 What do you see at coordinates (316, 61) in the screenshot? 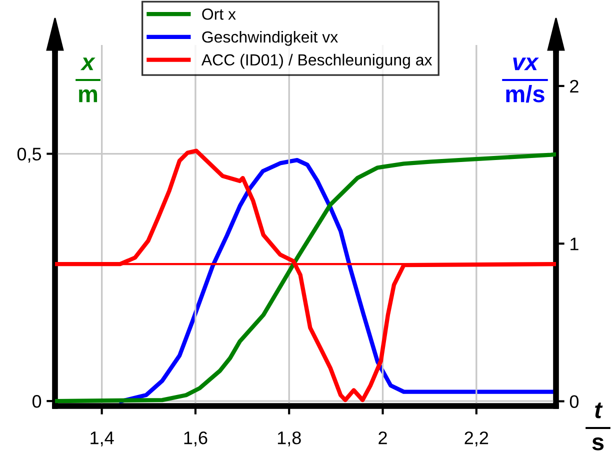
I see `legend-label: ACC (ID01) / Beschleunigung ax` at bounding box center [316, 61].